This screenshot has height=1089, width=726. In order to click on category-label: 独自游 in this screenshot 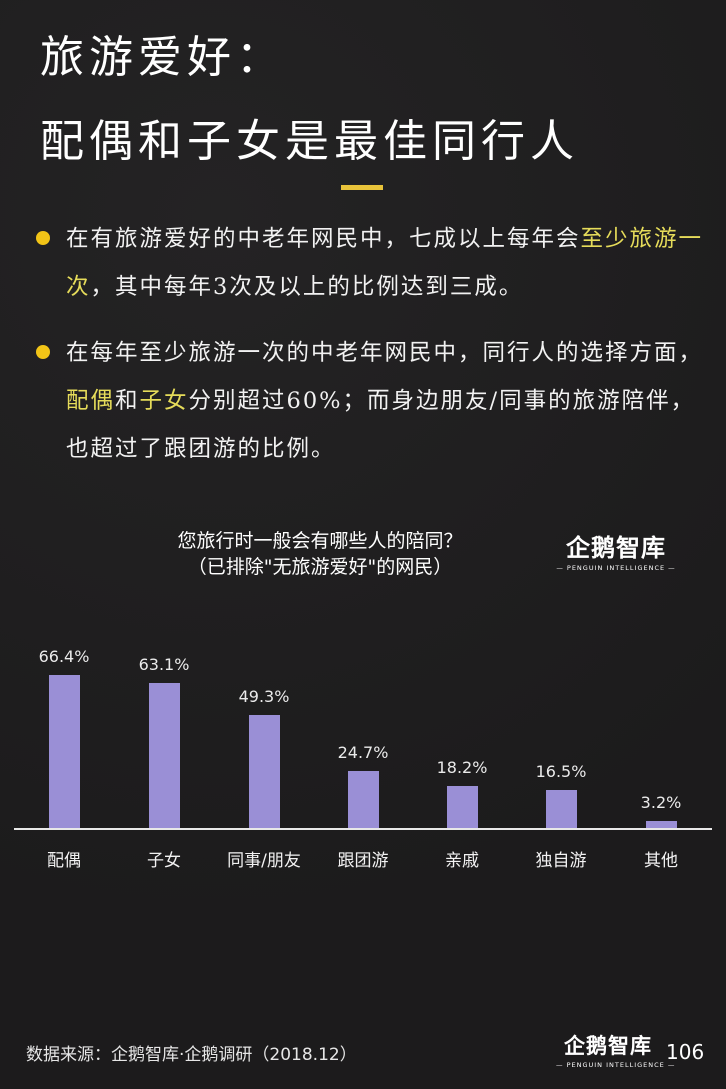, I will do `click(561, 861)`.